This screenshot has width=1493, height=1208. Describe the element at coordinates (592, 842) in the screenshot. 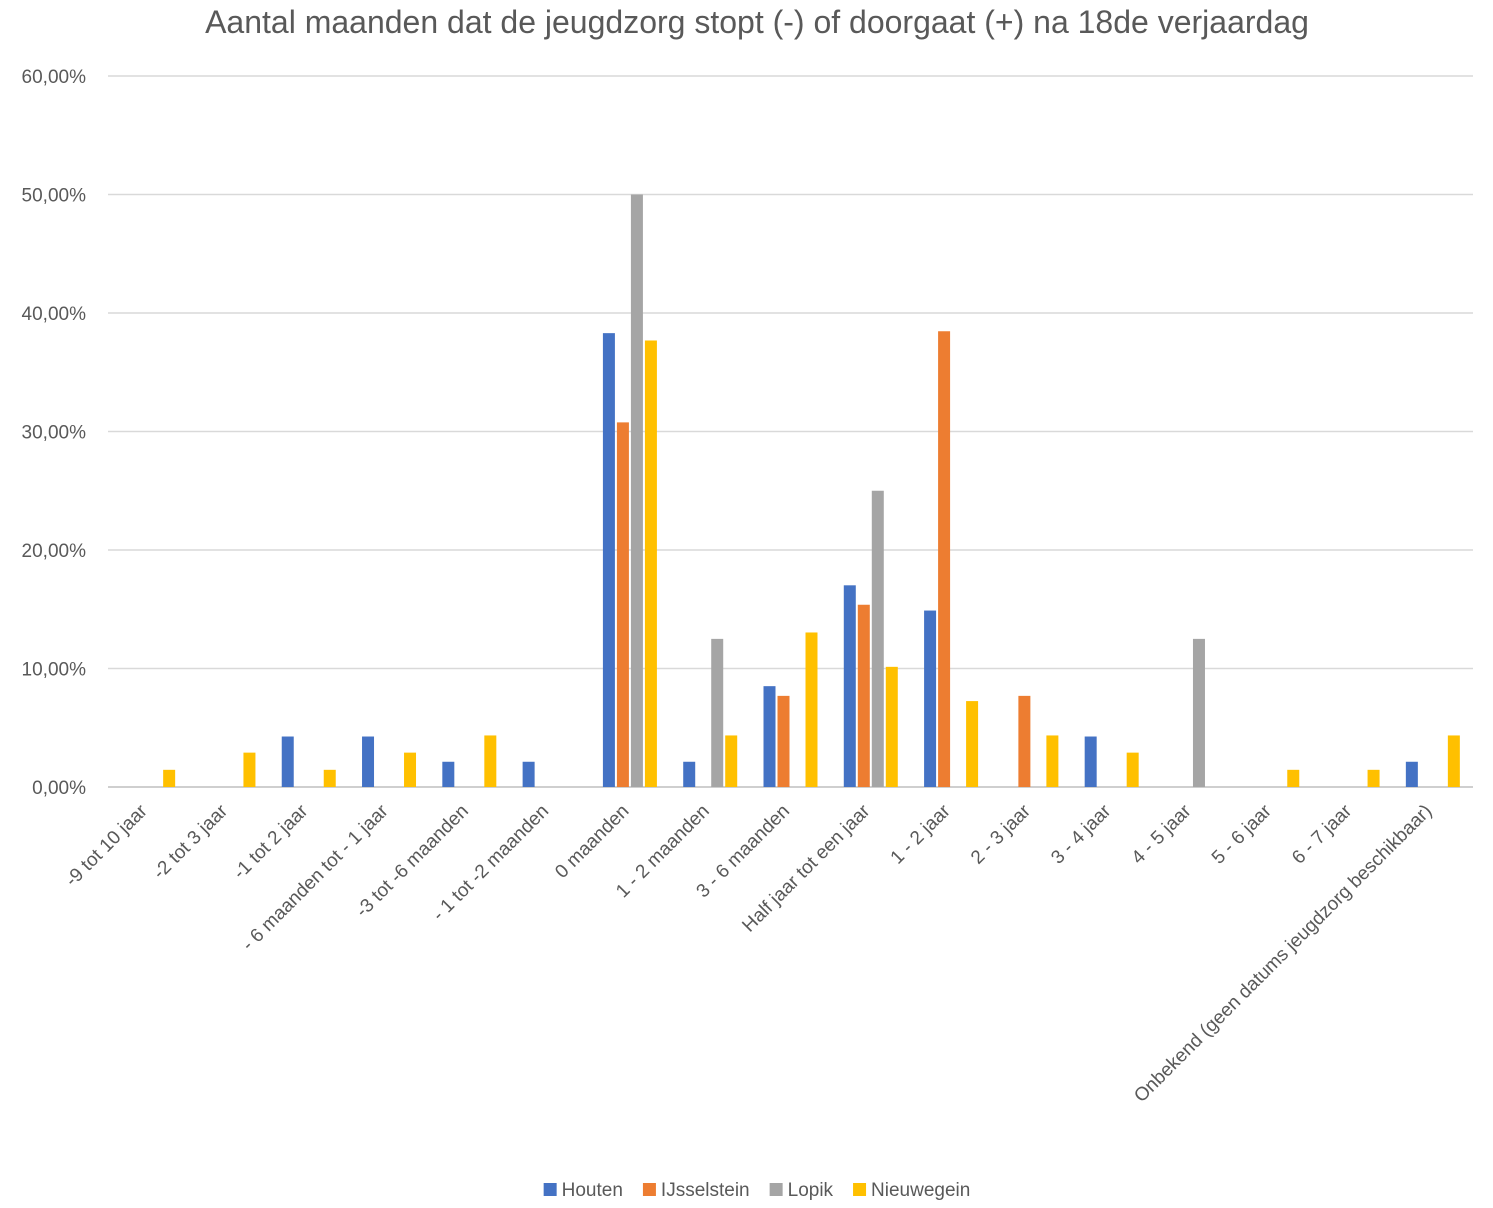

I see `x-tick-label: 0 maanden` at that location.